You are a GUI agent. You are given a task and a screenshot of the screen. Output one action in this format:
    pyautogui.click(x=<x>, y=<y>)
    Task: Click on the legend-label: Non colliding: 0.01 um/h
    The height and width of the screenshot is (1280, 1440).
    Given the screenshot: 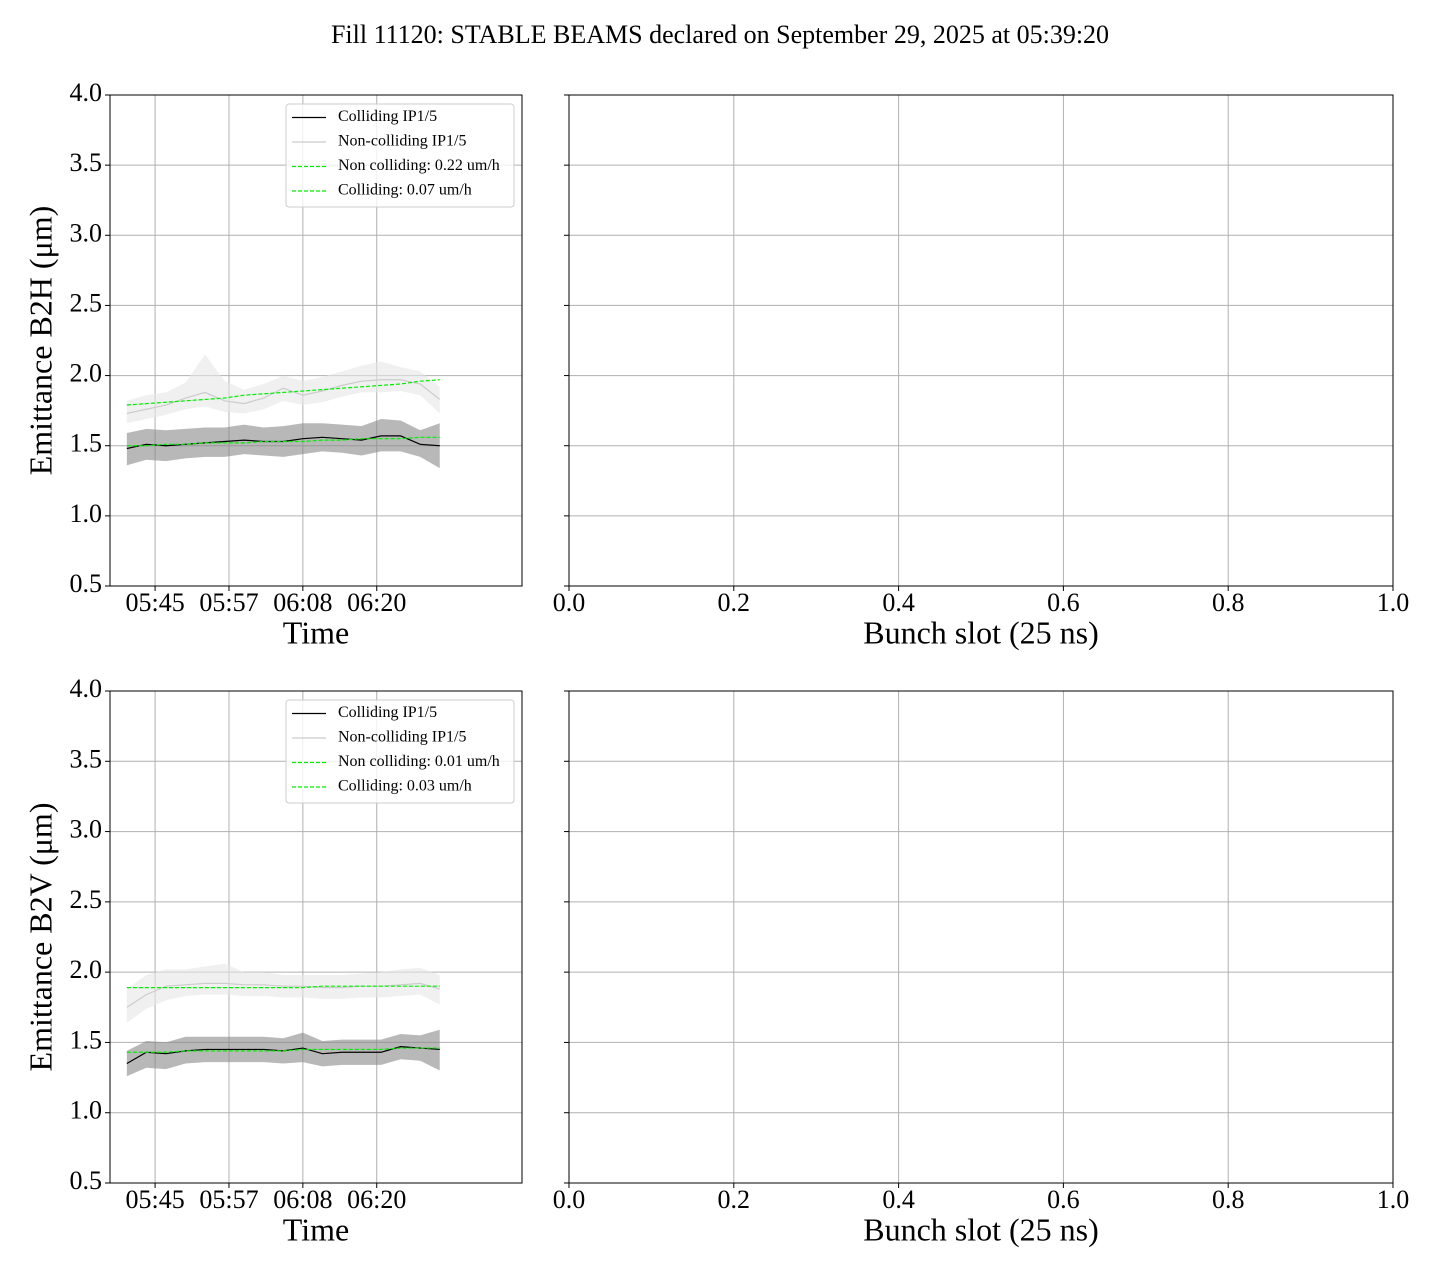 What is the action you would take?
    pyautogui.click(x=419, y=761)
    